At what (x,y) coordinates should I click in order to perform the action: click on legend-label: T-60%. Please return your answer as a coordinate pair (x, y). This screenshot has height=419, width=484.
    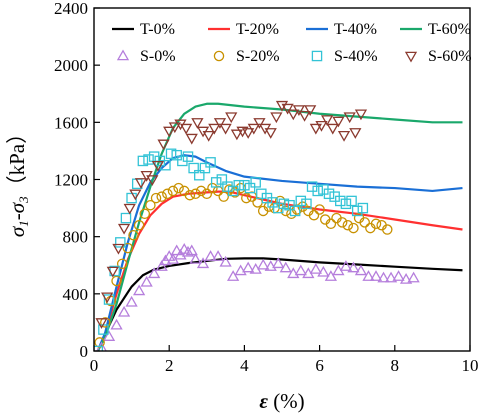
    Looking at the image, I should click on (449, 29).